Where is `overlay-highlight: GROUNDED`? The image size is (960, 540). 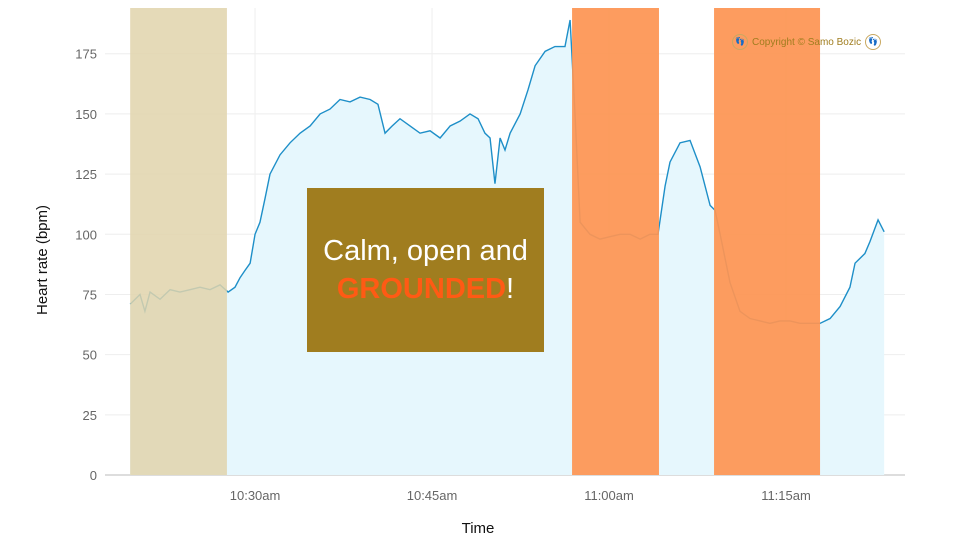
overlay-highlight: GROUNDED is located at coordinates (421, 289).